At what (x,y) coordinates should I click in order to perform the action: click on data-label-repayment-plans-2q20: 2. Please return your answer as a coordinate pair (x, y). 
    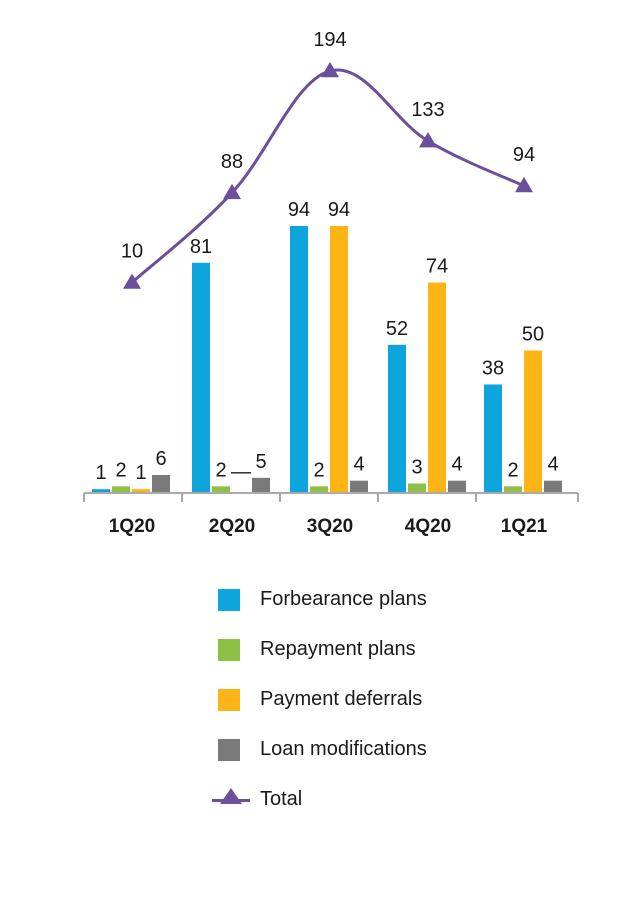
    Looking at the image, I should click on (220, 470).